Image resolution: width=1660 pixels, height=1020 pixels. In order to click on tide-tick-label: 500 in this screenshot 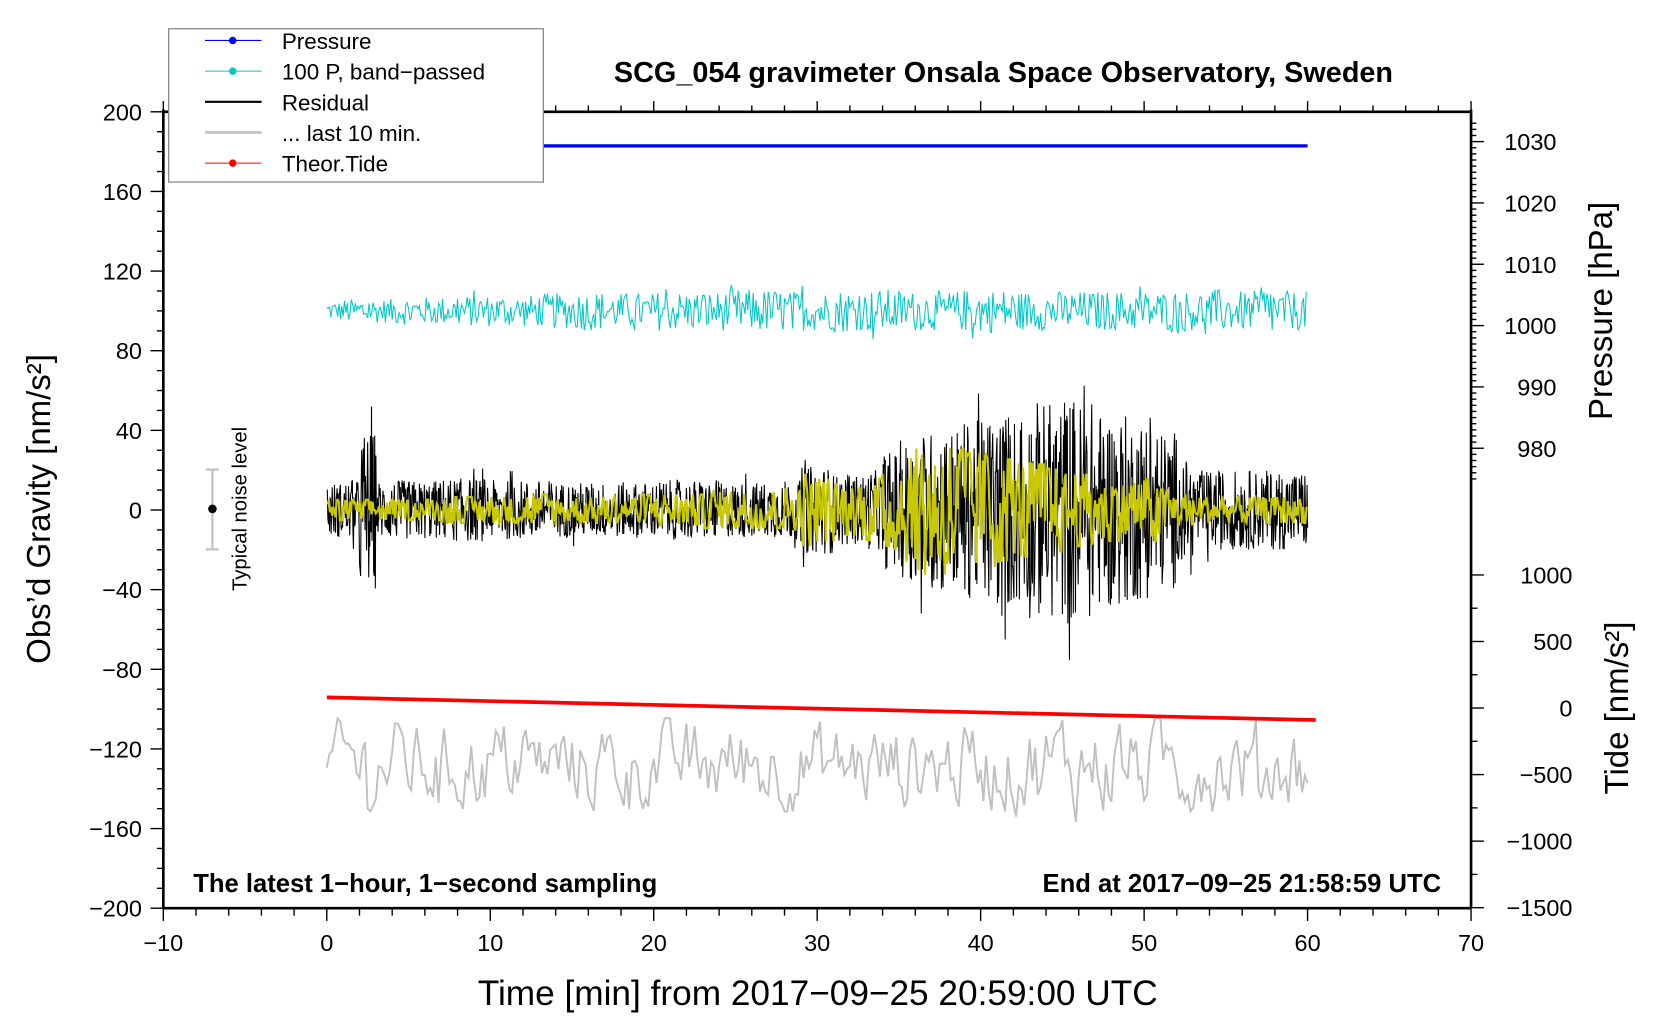, I will do `click(1552, 642)`.